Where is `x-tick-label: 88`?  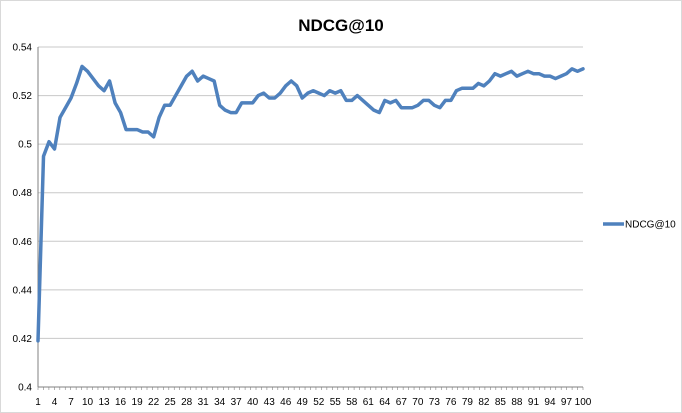
x-tick-label: 88 is located at coordinates (517, 402).